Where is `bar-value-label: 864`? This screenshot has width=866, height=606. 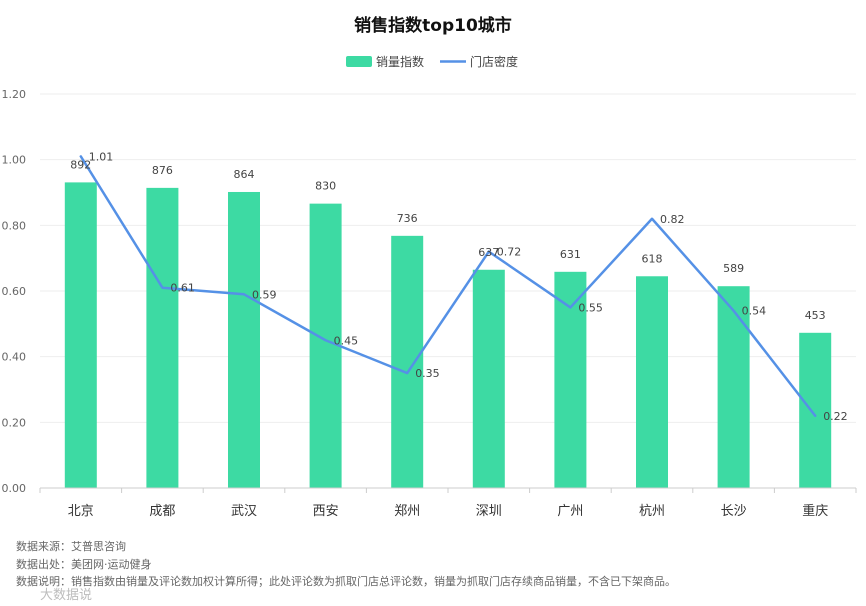
bar-value-label: 864 is located at coordinates (244, 174).